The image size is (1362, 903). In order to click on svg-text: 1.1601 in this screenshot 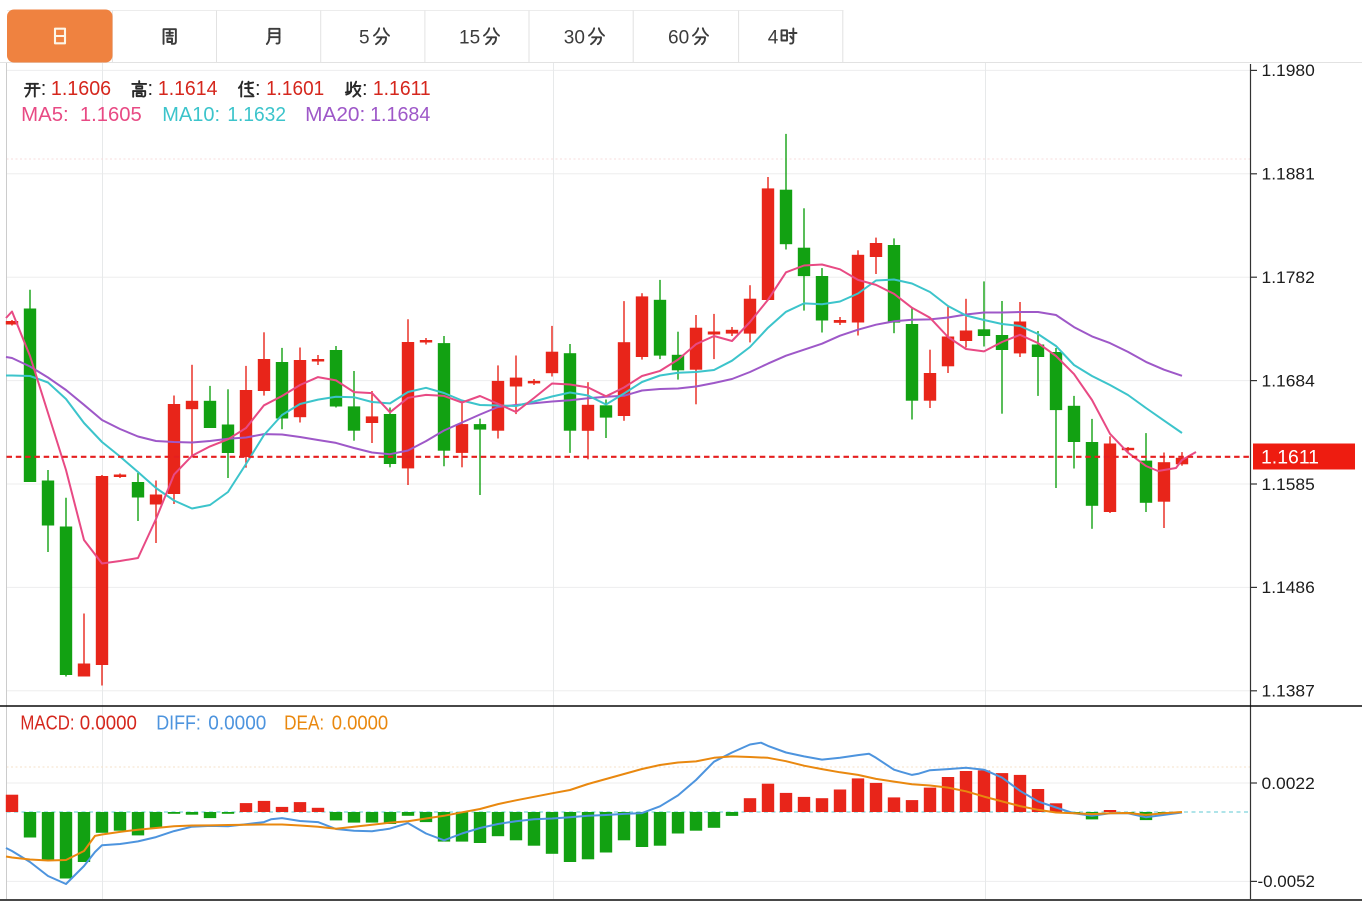, I will do `click(295, 89)`.